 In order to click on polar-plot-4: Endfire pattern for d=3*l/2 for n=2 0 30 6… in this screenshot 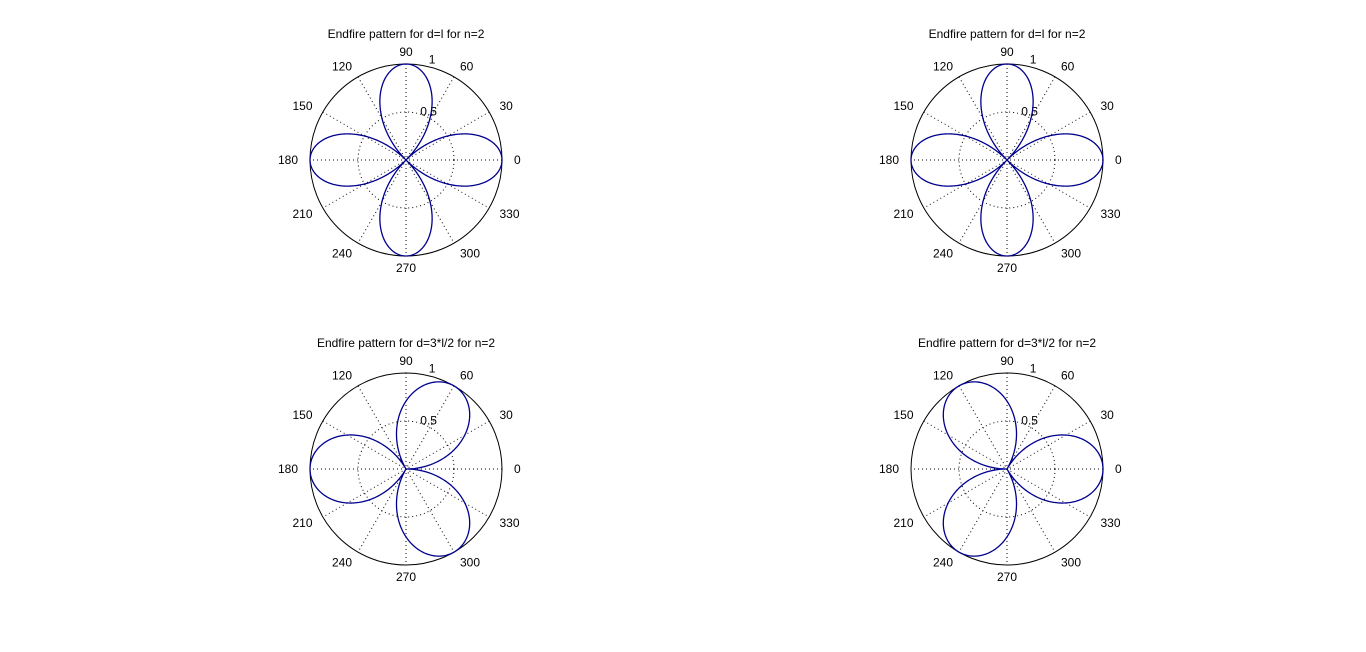, I will do `click(1000, 460)`.